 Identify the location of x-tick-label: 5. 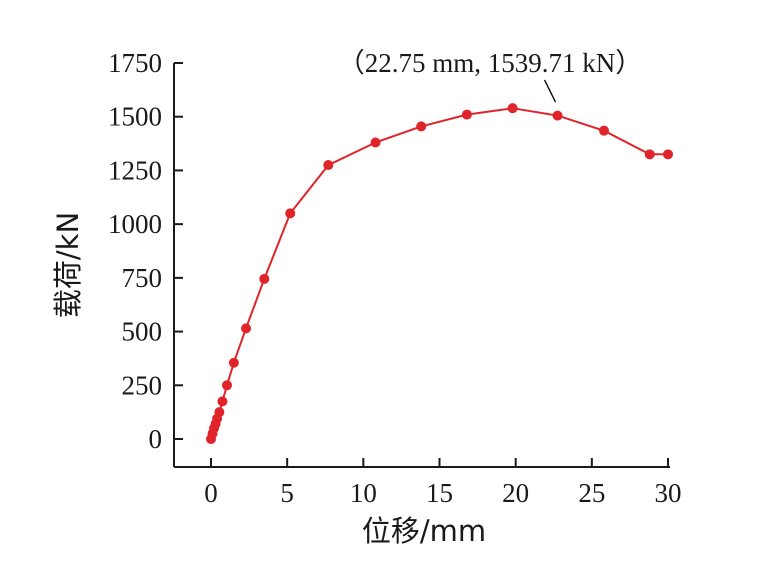
(287, 493).